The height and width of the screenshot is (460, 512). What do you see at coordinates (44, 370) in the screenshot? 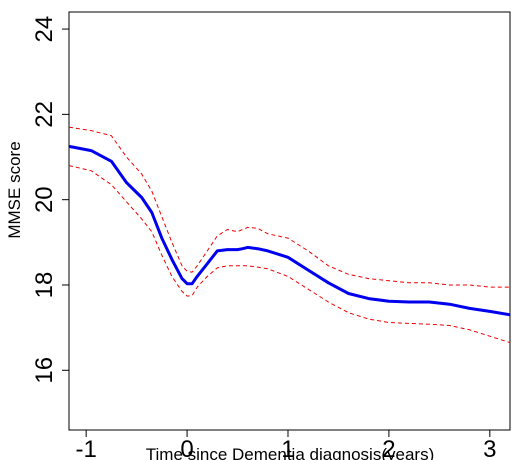
I see `y-tick-label: 16` at bounding box center [44, 370].